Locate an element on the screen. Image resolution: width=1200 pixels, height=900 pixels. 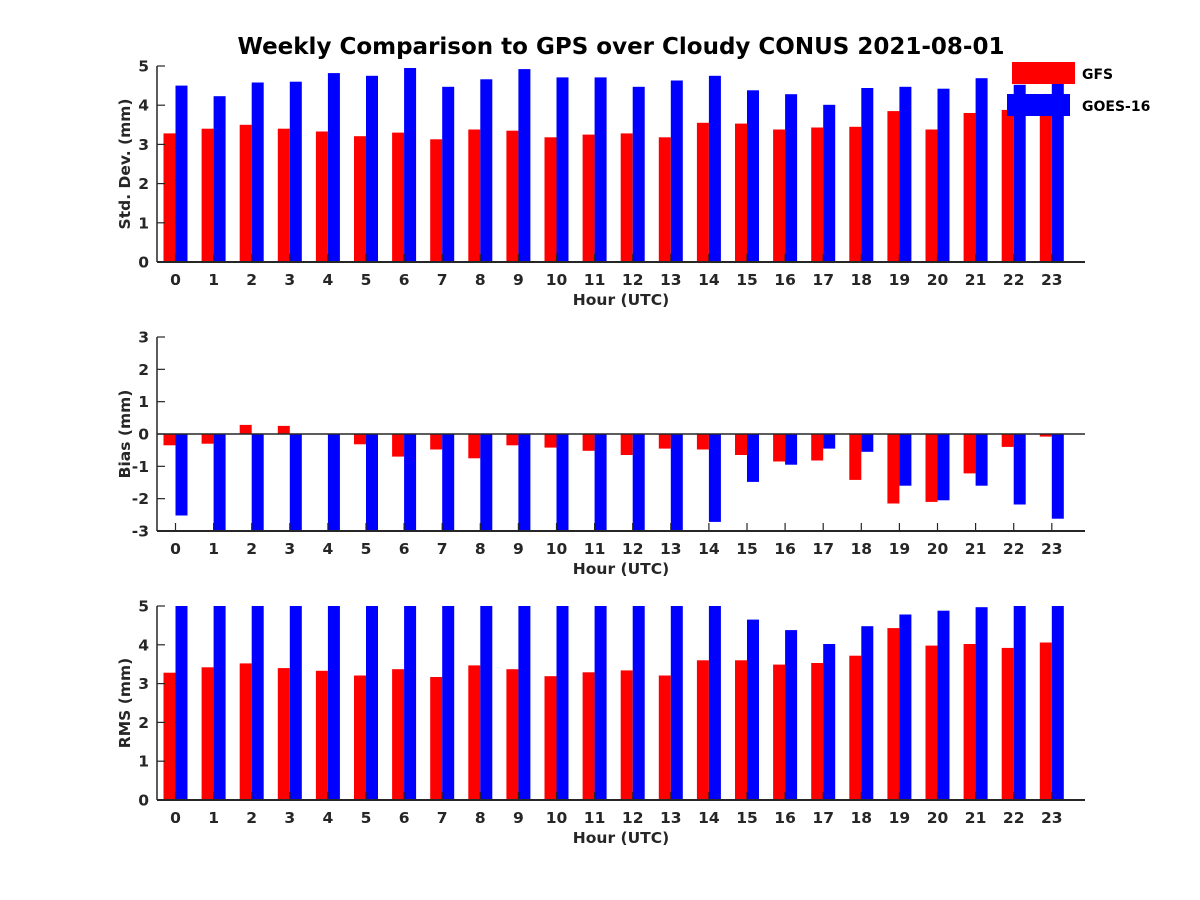
x-tick-label: 1 is located at coordinates (213, 549).